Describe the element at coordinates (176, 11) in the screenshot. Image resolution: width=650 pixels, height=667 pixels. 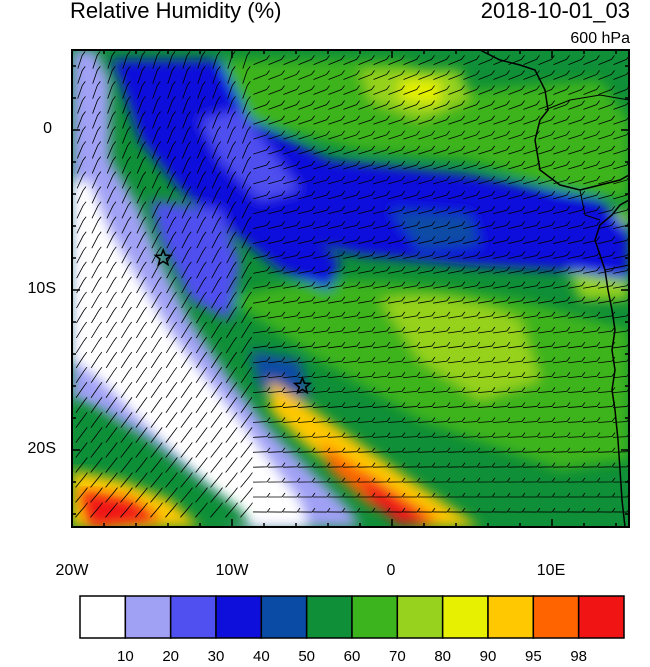
I see `map-title: Relative Humidity (%)` at that location.